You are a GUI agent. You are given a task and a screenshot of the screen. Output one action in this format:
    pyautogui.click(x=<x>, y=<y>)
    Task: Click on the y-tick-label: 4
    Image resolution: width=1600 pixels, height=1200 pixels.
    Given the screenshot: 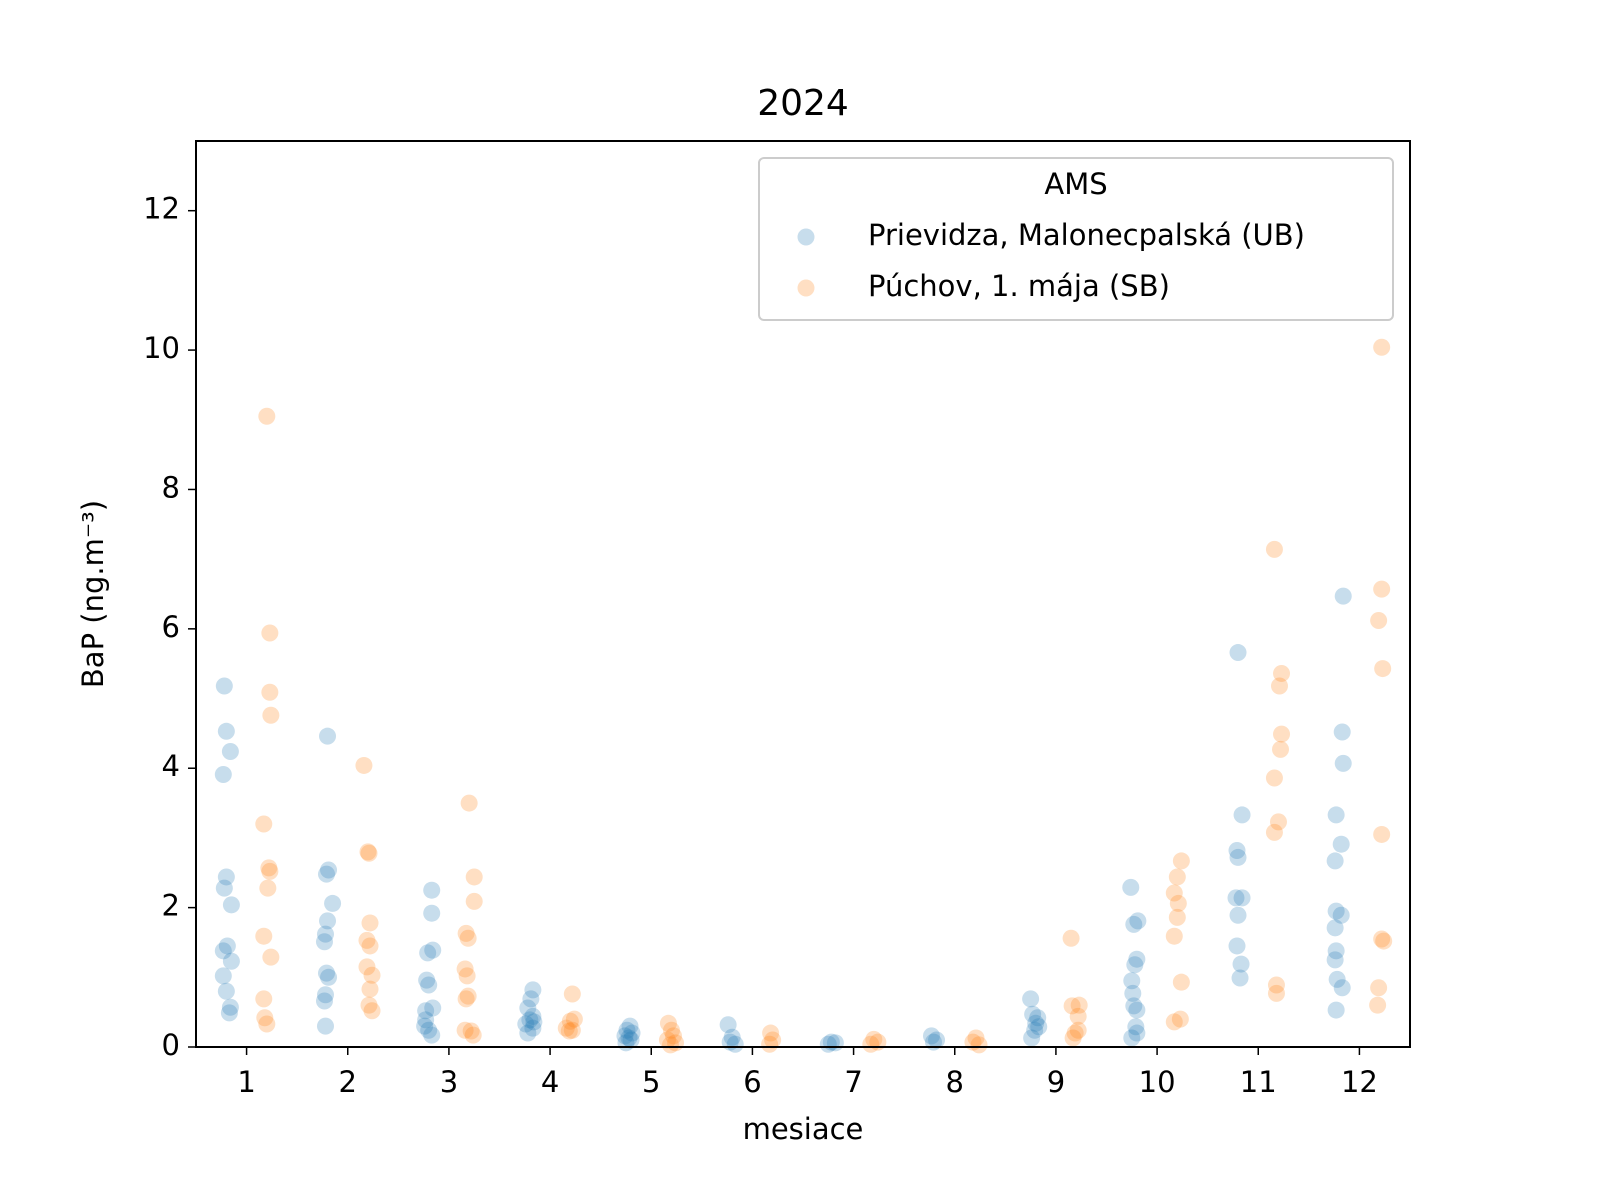 What is the action you would take?
    pyautogui.click(x=171, y=766)
    